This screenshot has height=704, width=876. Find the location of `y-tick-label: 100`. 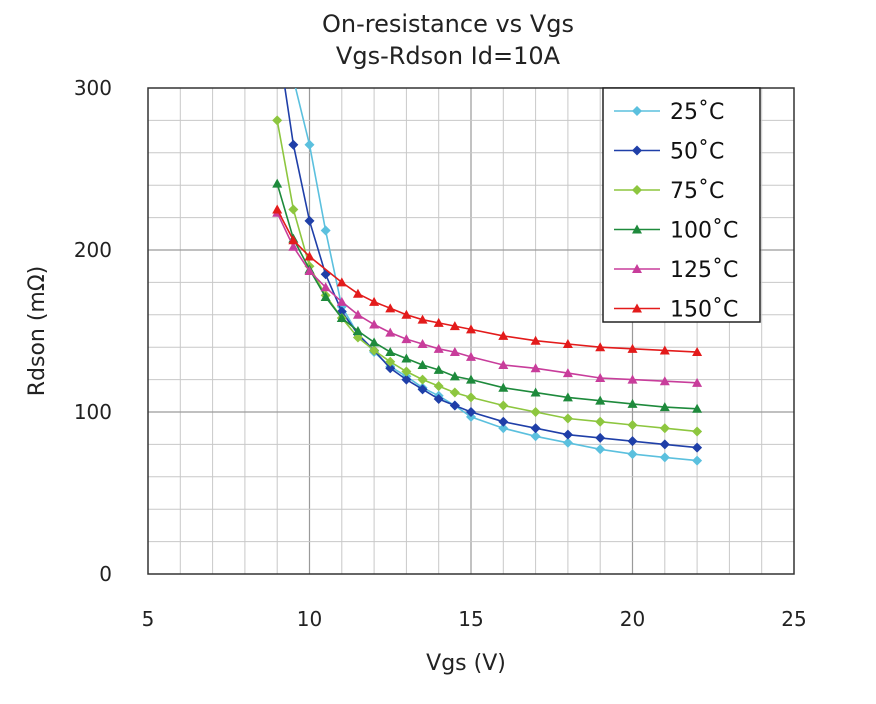

y-tick-label: 100 is located at coordinates (93, 412).